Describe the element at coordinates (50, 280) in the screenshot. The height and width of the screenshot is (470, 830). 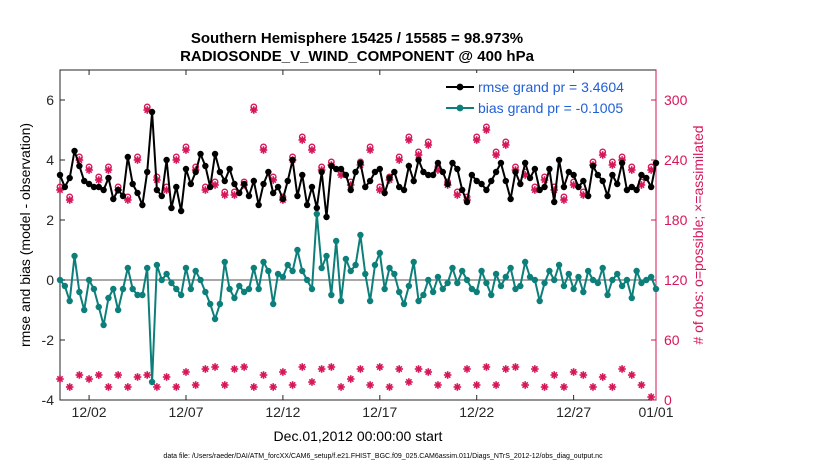
I see `y-left-tick-label: 0` at that location.